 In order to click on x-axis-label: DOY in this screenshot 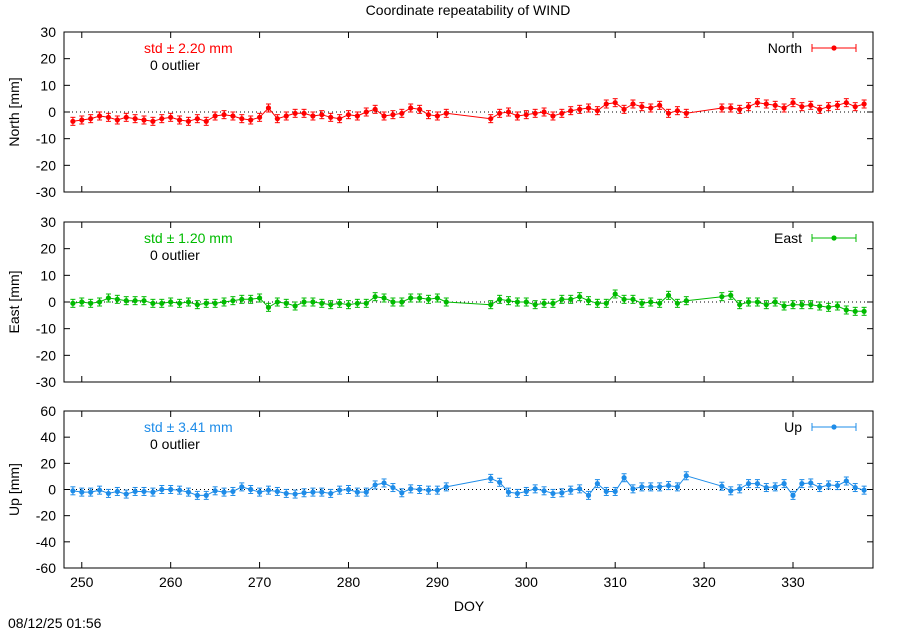, I will do `click(469, 606)`.